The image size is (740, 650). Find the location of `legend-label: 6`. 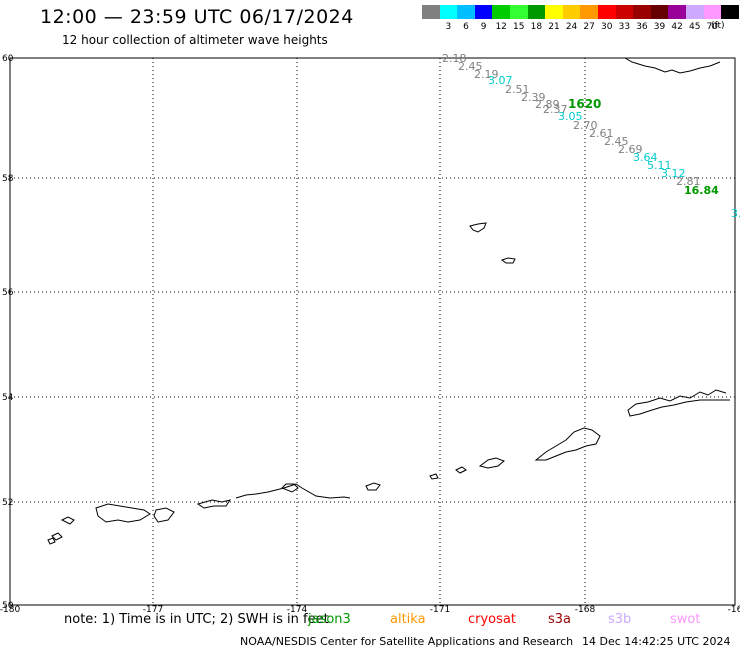

legend-label: 6 is located at coordinates (466, 27).